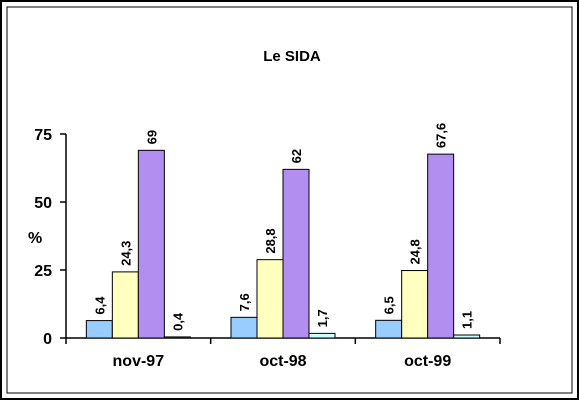 The image size is (579, 400). What do you see at coordinates (43, 237) in the screenshot?
I see `y-tick-labels: 0 25 50 75` at bounding box center [43, 237].